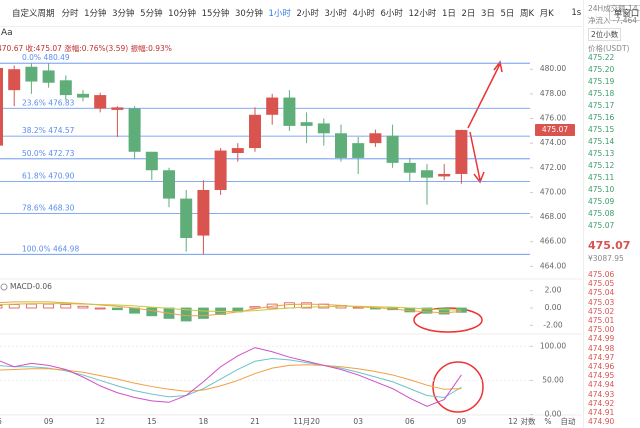 The width and height of the screenshot is (640, 428). I want to click on cny-price: ¥3087.95, so click(606, 258).